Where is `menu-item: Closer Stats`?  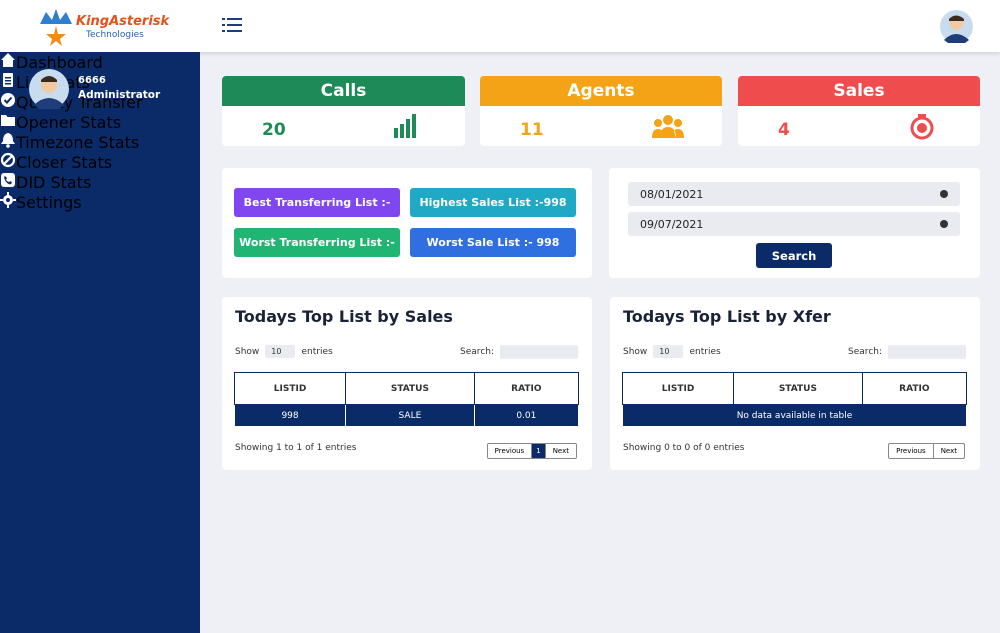
menu-item: Closer Stats is located at coordinates (100, 162).